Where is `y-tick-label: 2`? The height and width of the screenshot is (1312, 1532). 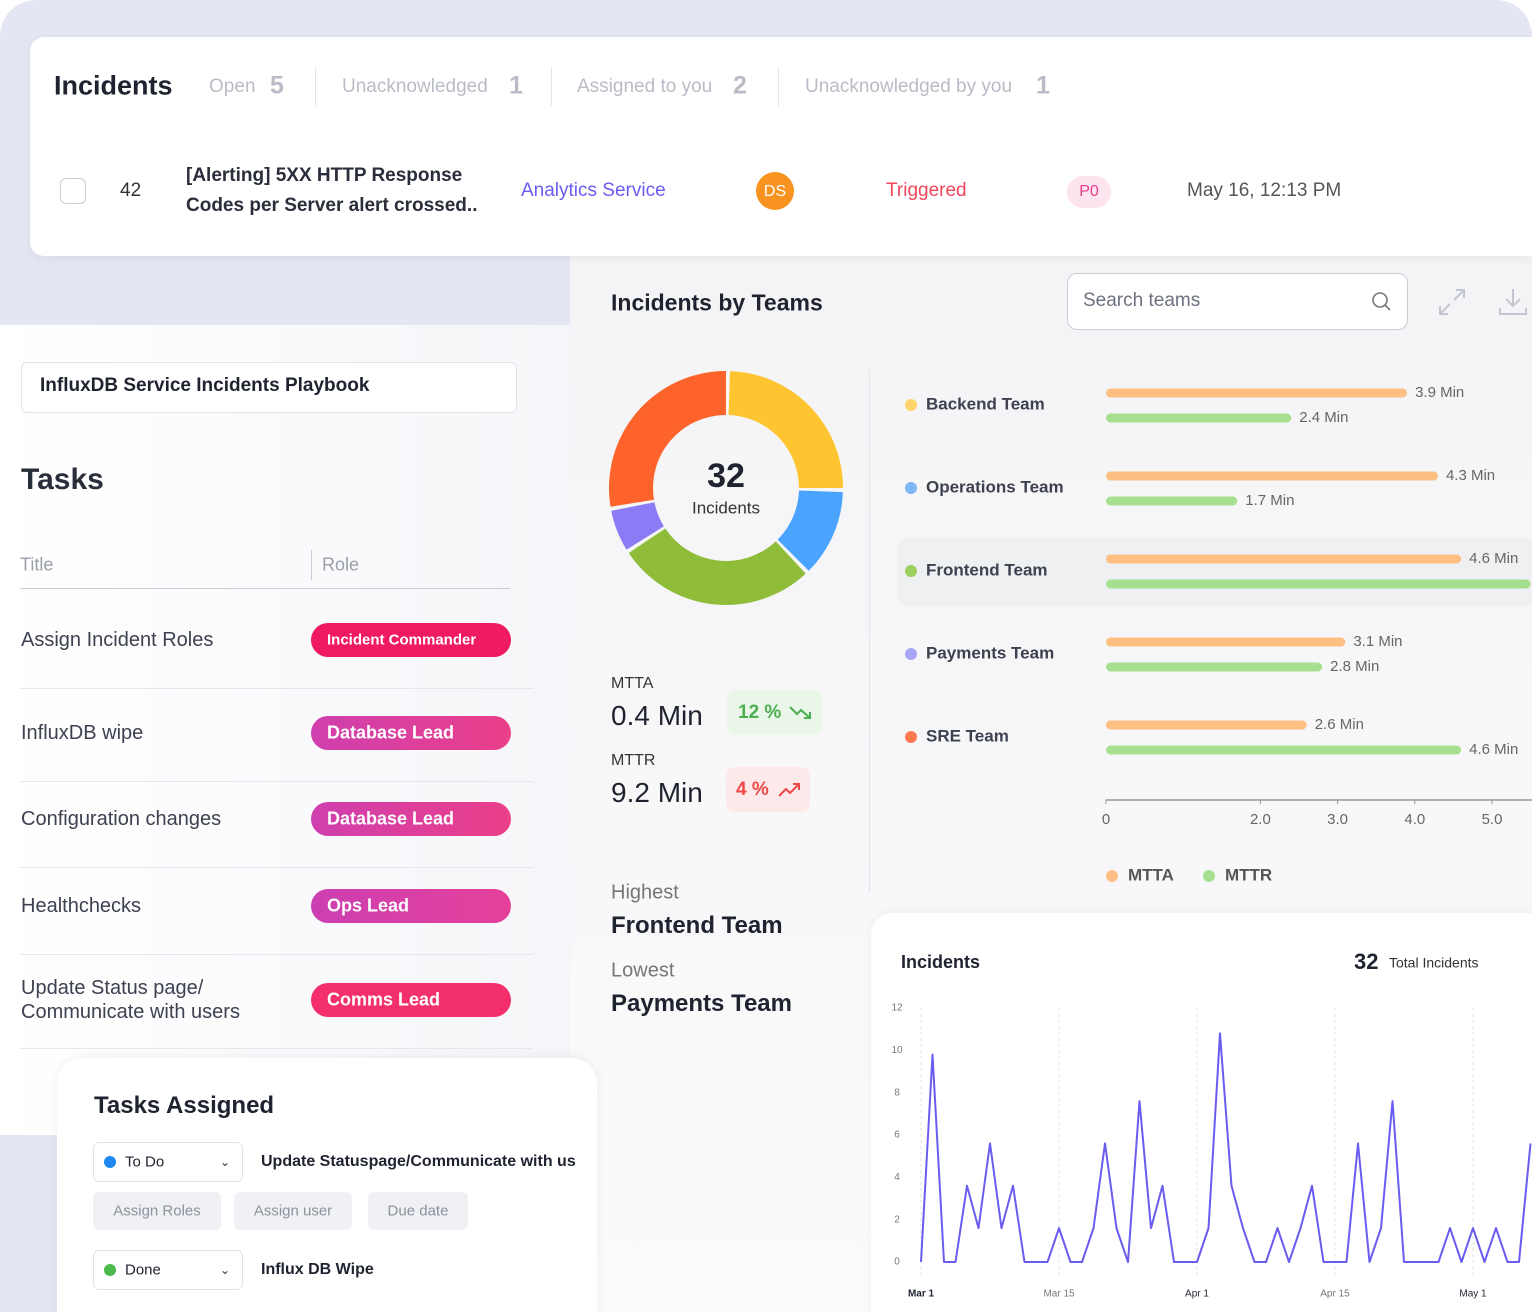
y-tick-label: 2 is located at coordinates (897, 1219).